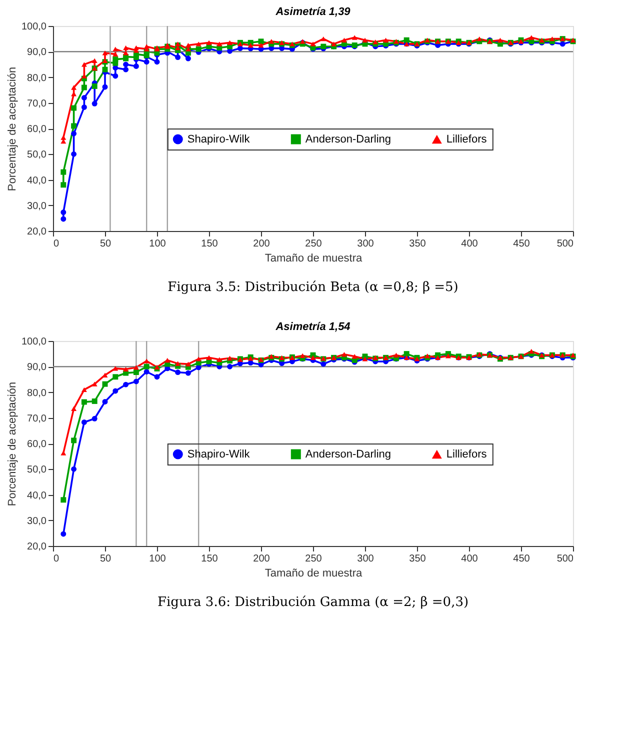  I want to click on text: Figura 3.5: Distribución Beta (α =0,8; β =5), so click(313, 287).